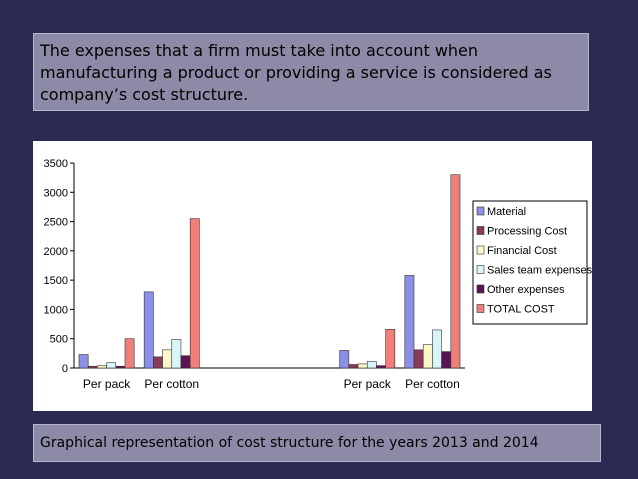 The width and height of the screenshot is (638, 479). Describe the element at coordinates (56, 164) in the screenshot. I see `y-tick-label: 3500` at that location.